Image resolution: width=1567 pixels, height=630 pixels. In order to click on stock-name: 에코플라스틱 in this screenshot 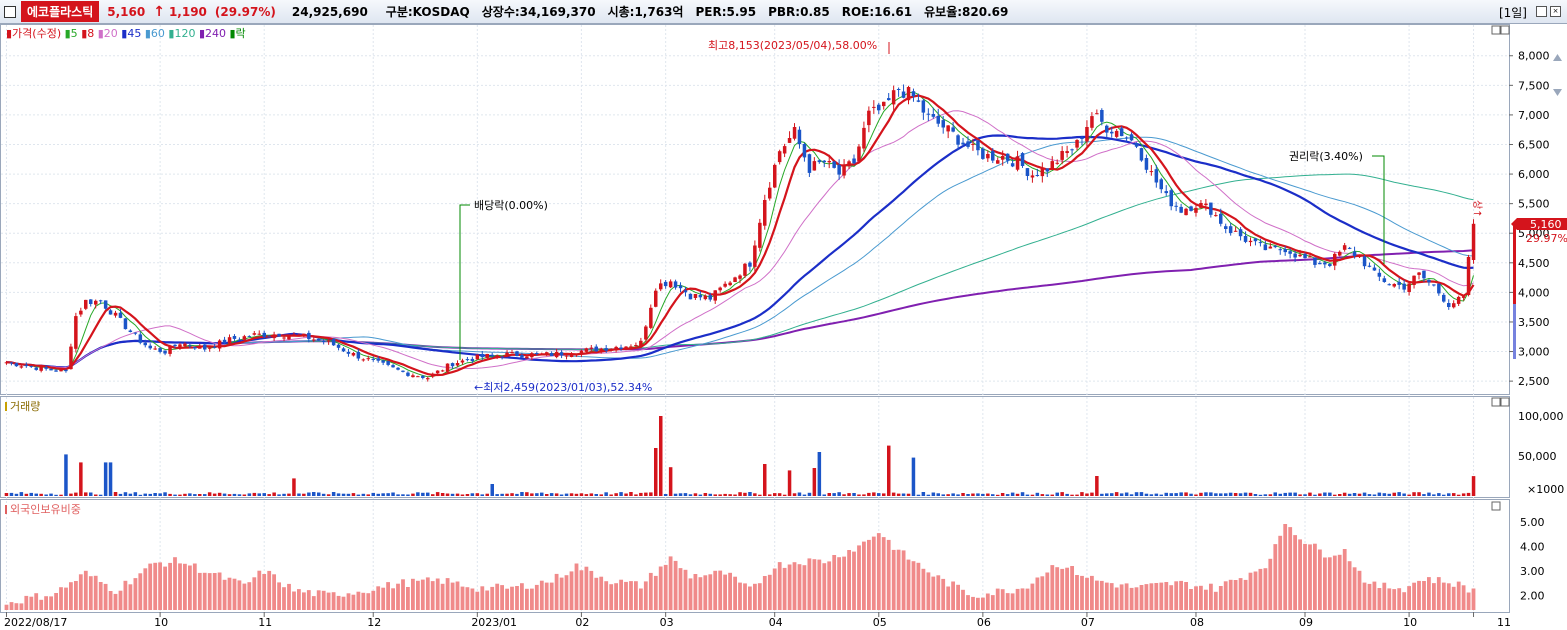, I will do `click(60, 11)`.